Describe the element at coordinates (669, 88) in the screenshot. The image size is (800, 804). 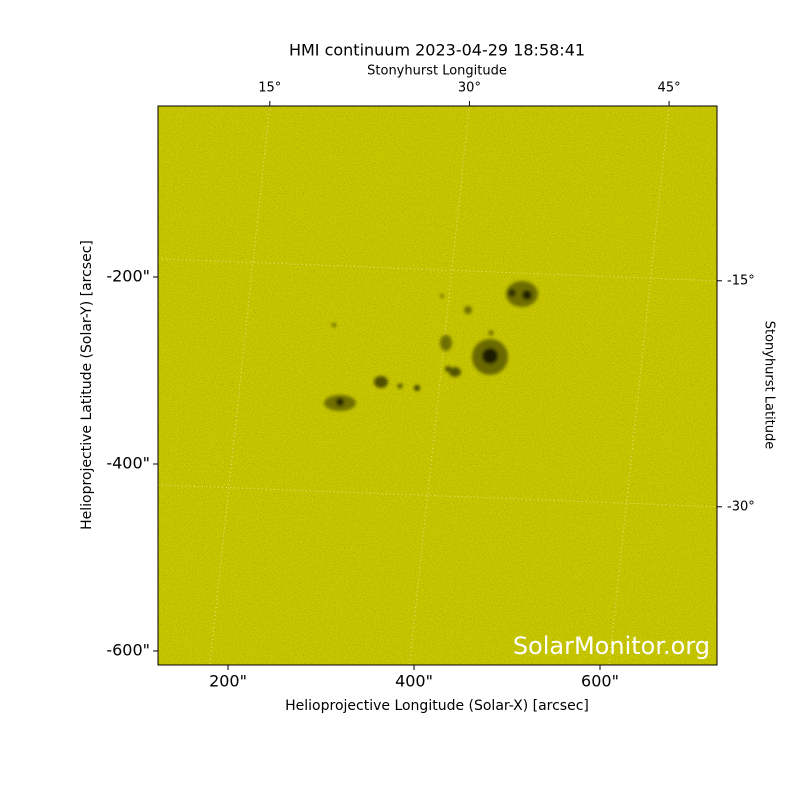
I see `x2-tick-label: 45°` at that location.